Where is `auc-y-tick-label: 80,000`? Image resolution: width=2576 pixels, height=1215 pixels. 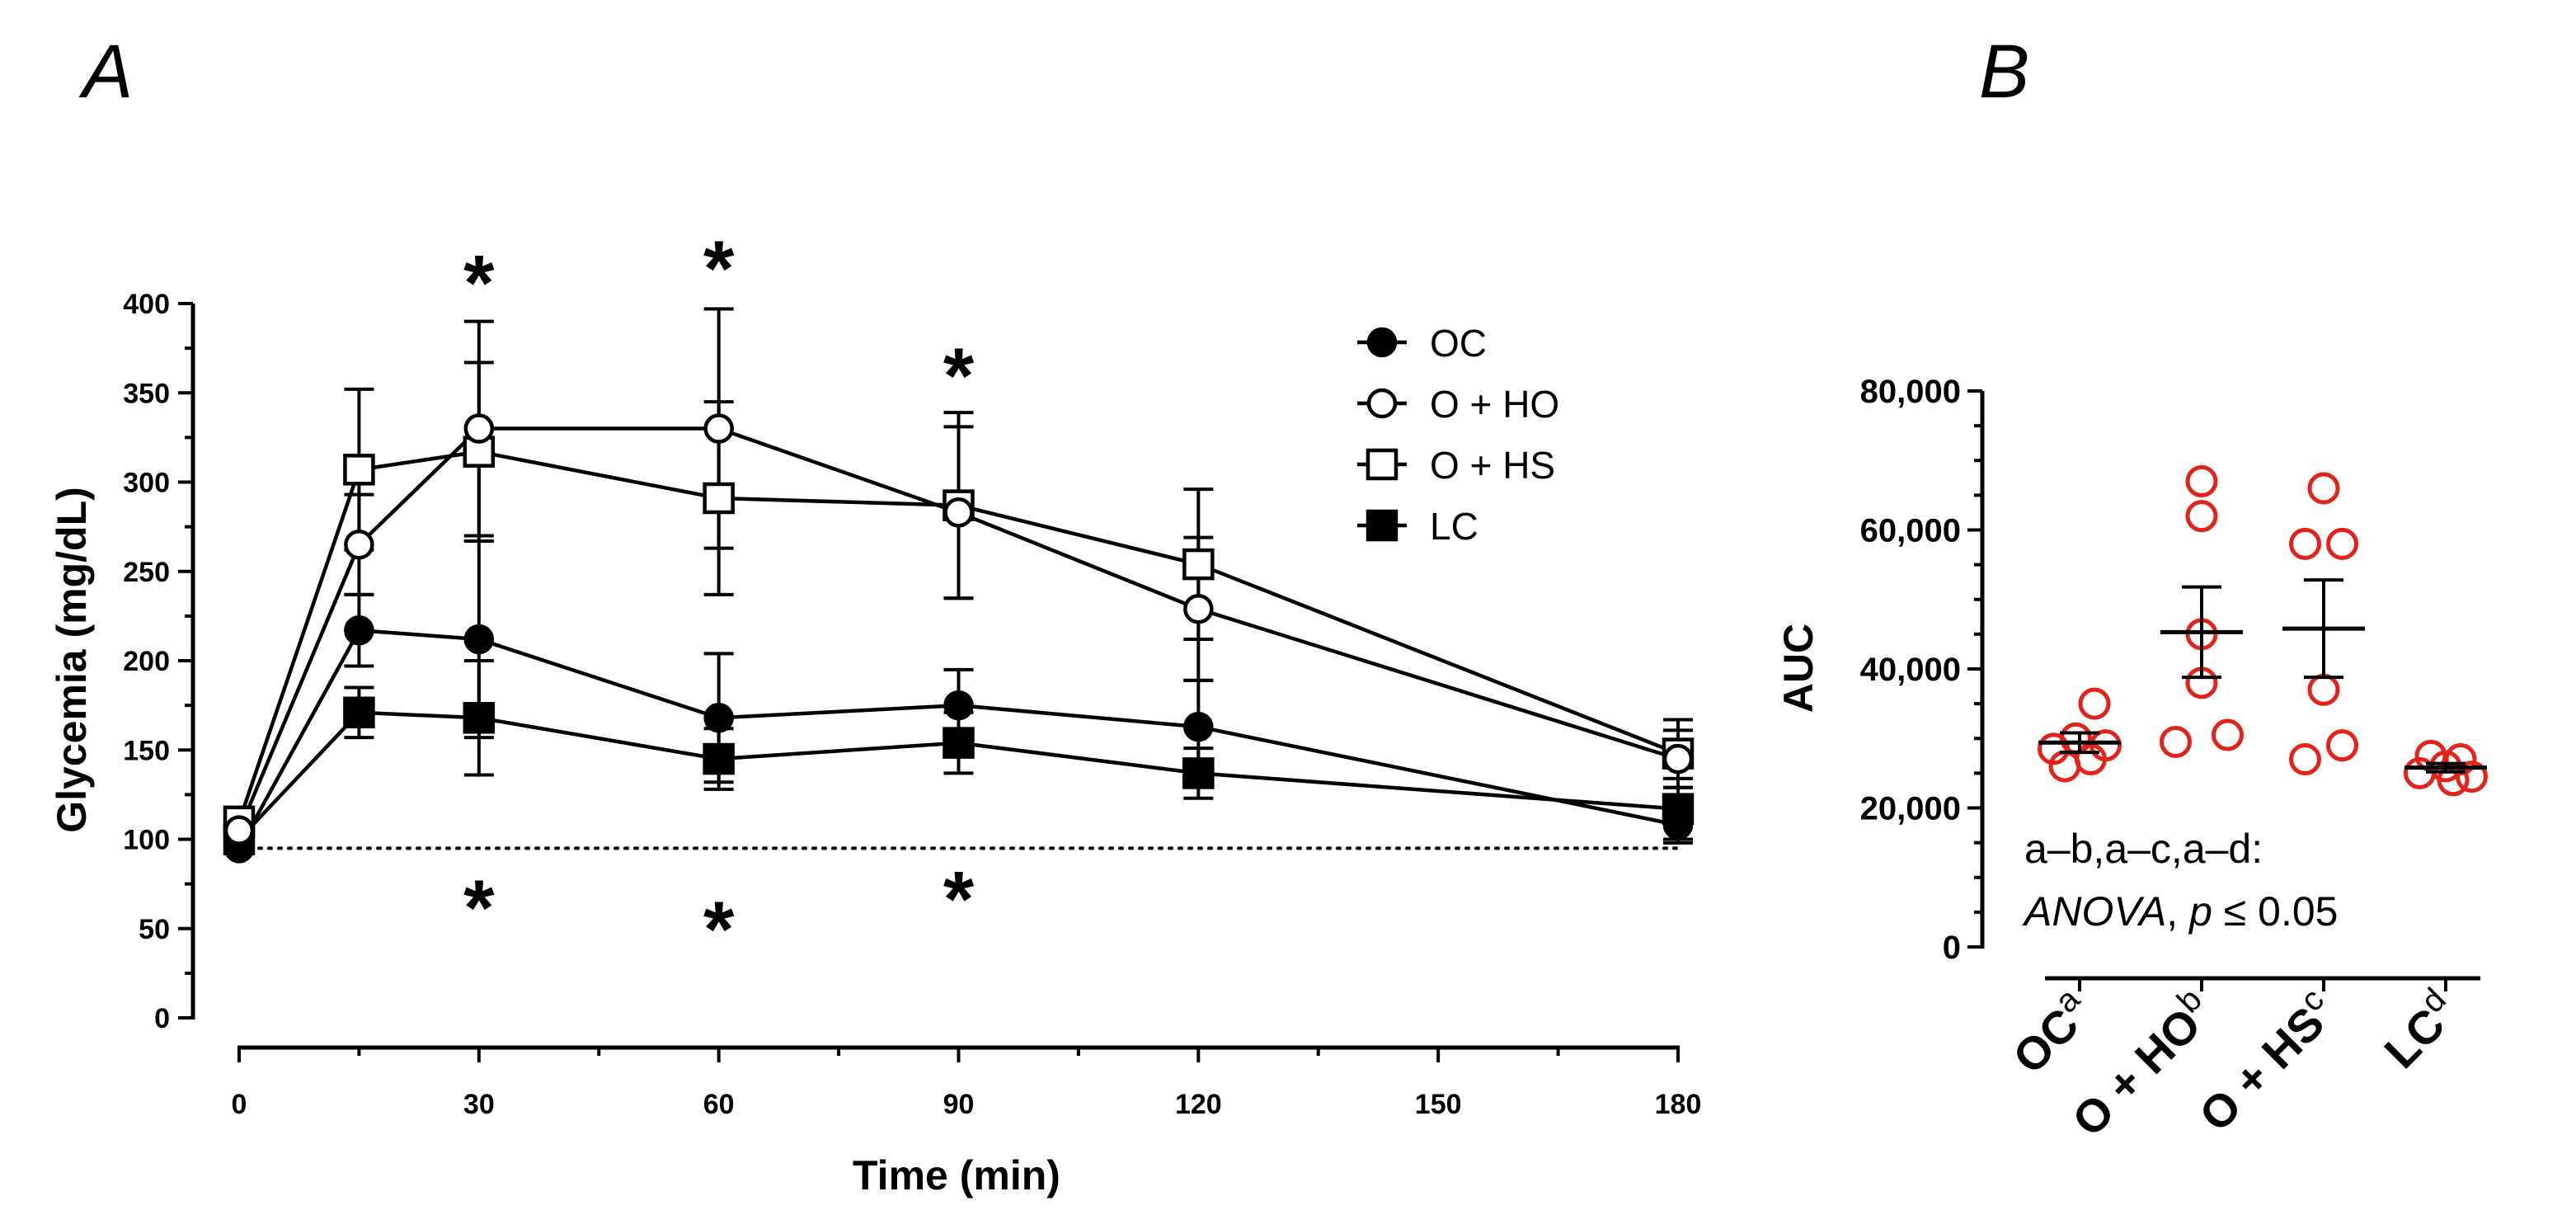
auc-y-tick-label: 80,000 is located at coordinates (1910, 392).